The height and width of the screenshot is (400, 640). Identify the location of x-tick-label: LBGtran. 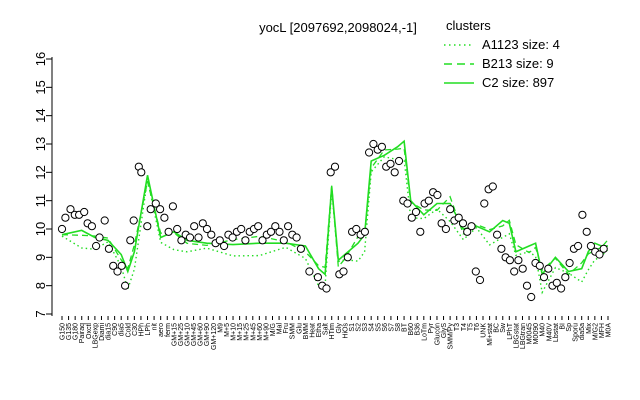
(523, 336).